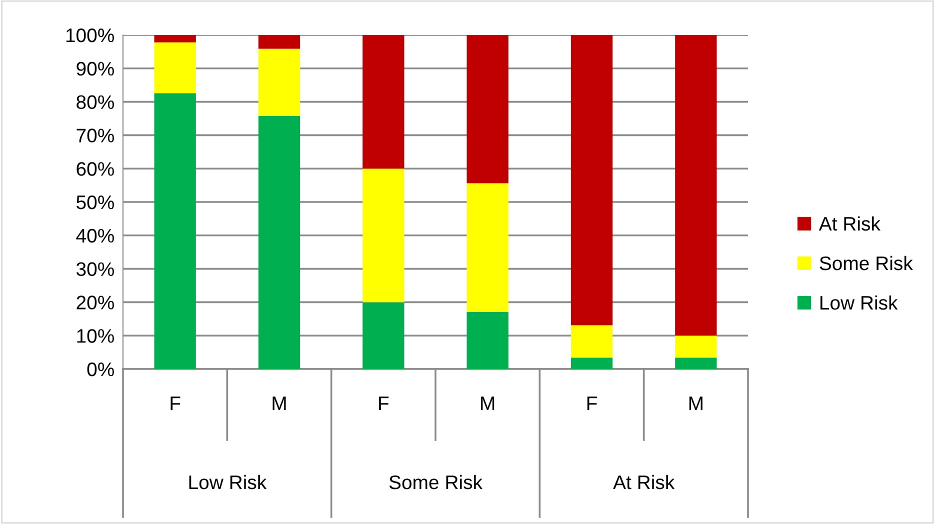 The image size is (935, 524). What do you see at coordinates (436, 482) in the screenshot?
I see `text: Some Risk` at bounding box center [436, 482].